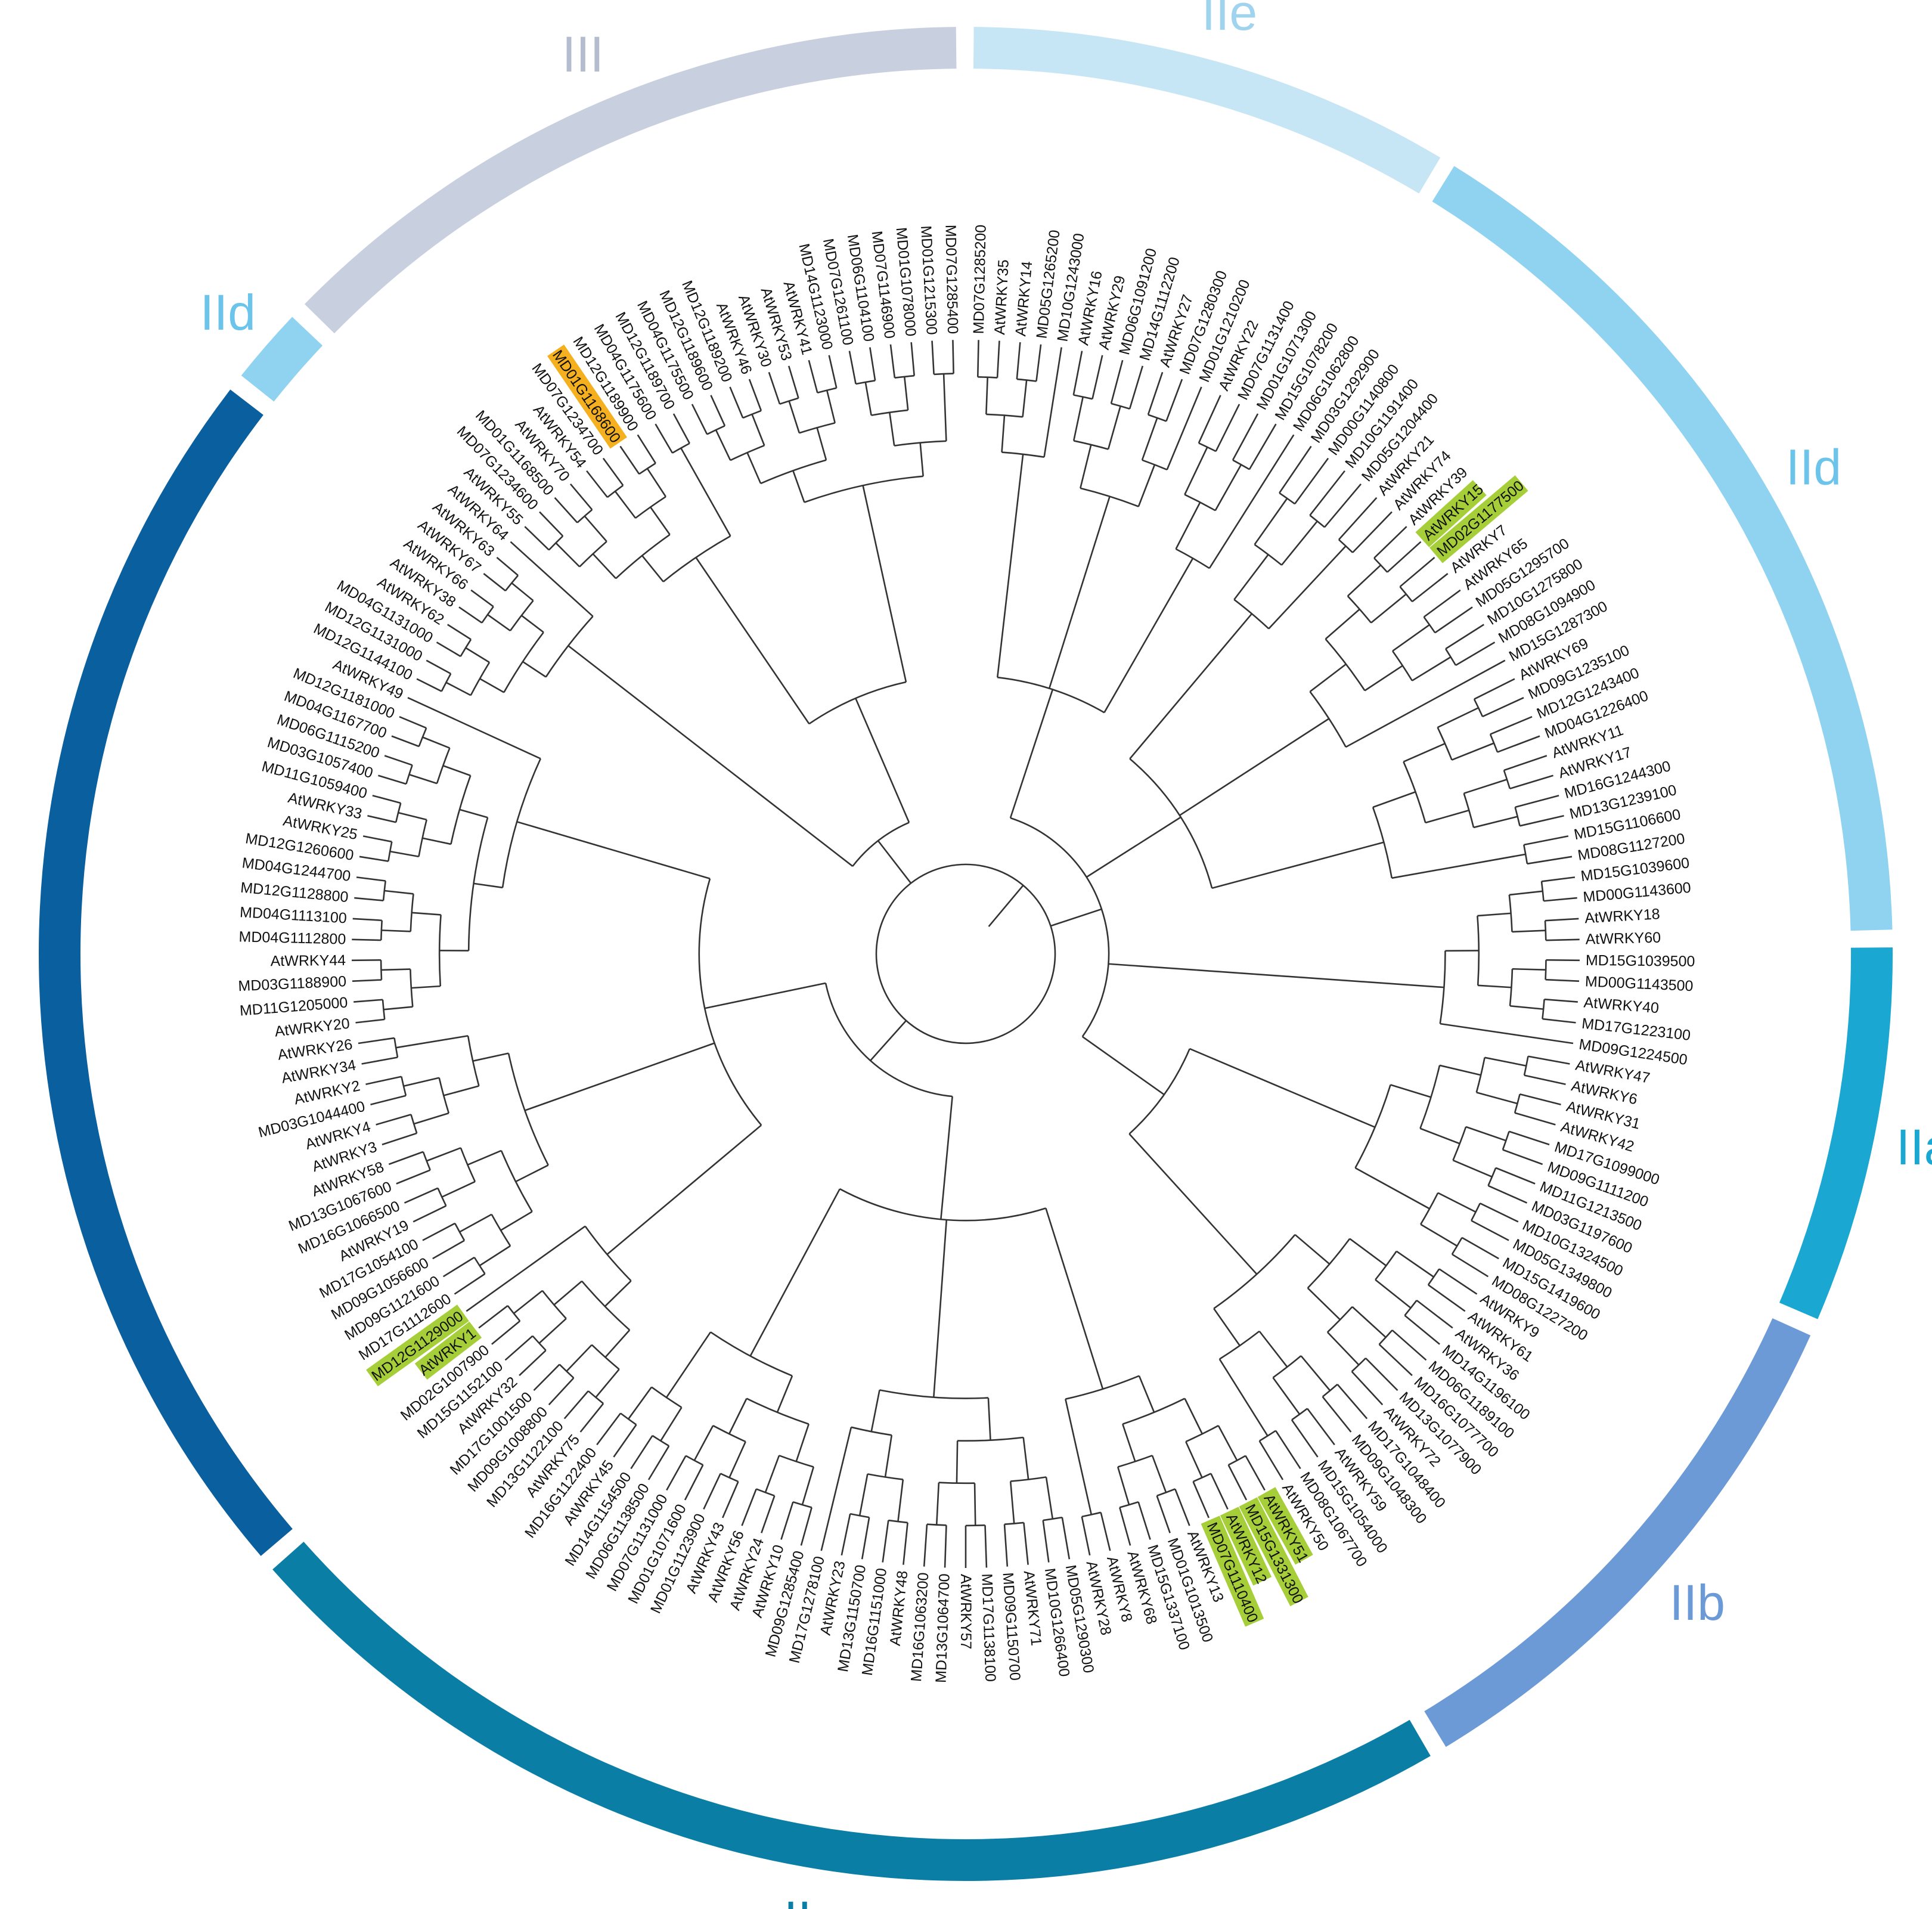 This screenshot has height=1909, width=1932. Describe the element at coordinates (951, 279) in the screenshot. I see `leaf-label: MD07G1285400` at that location.